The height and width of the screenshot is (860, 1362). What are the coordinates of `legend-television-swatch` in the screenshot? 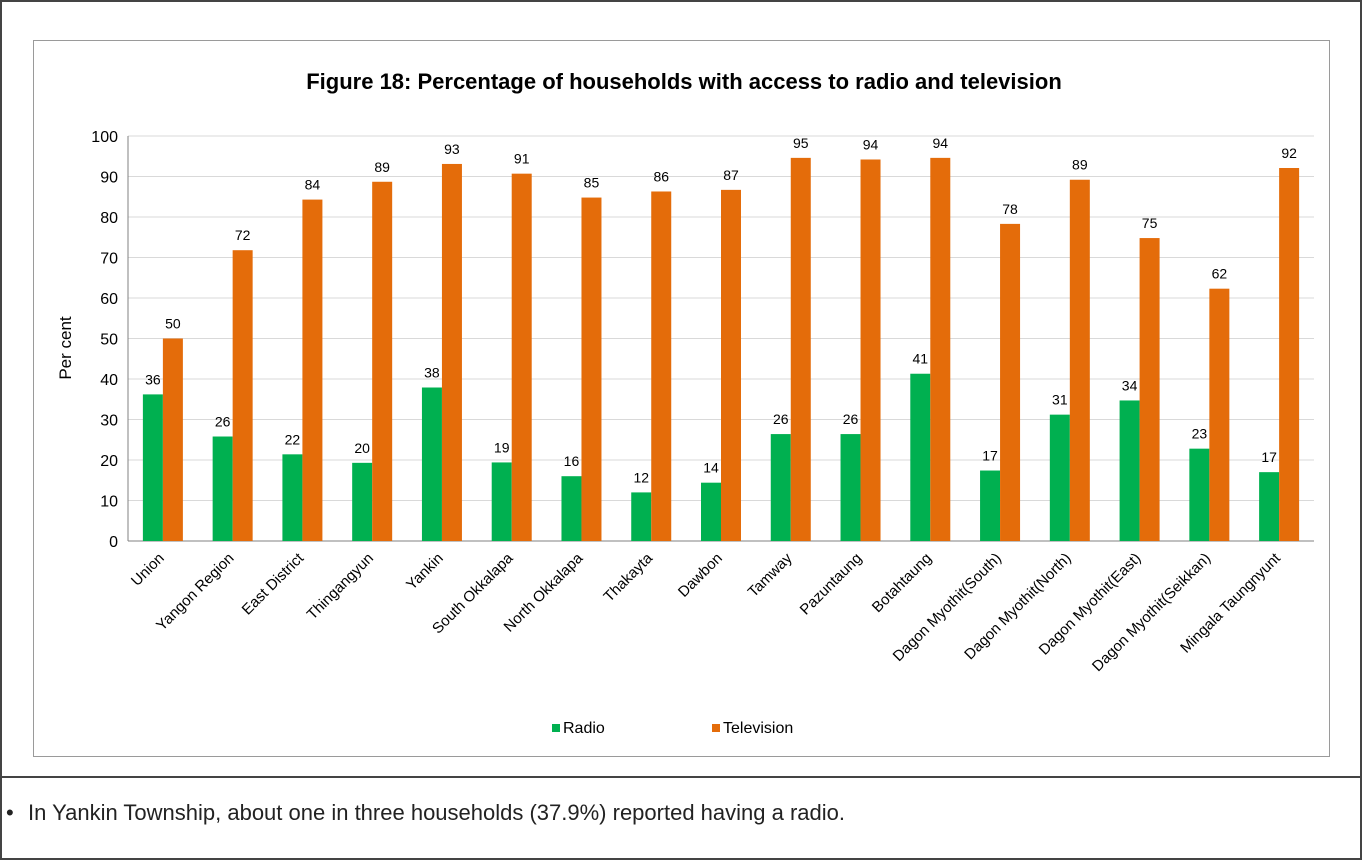 It's located at (716, 728).